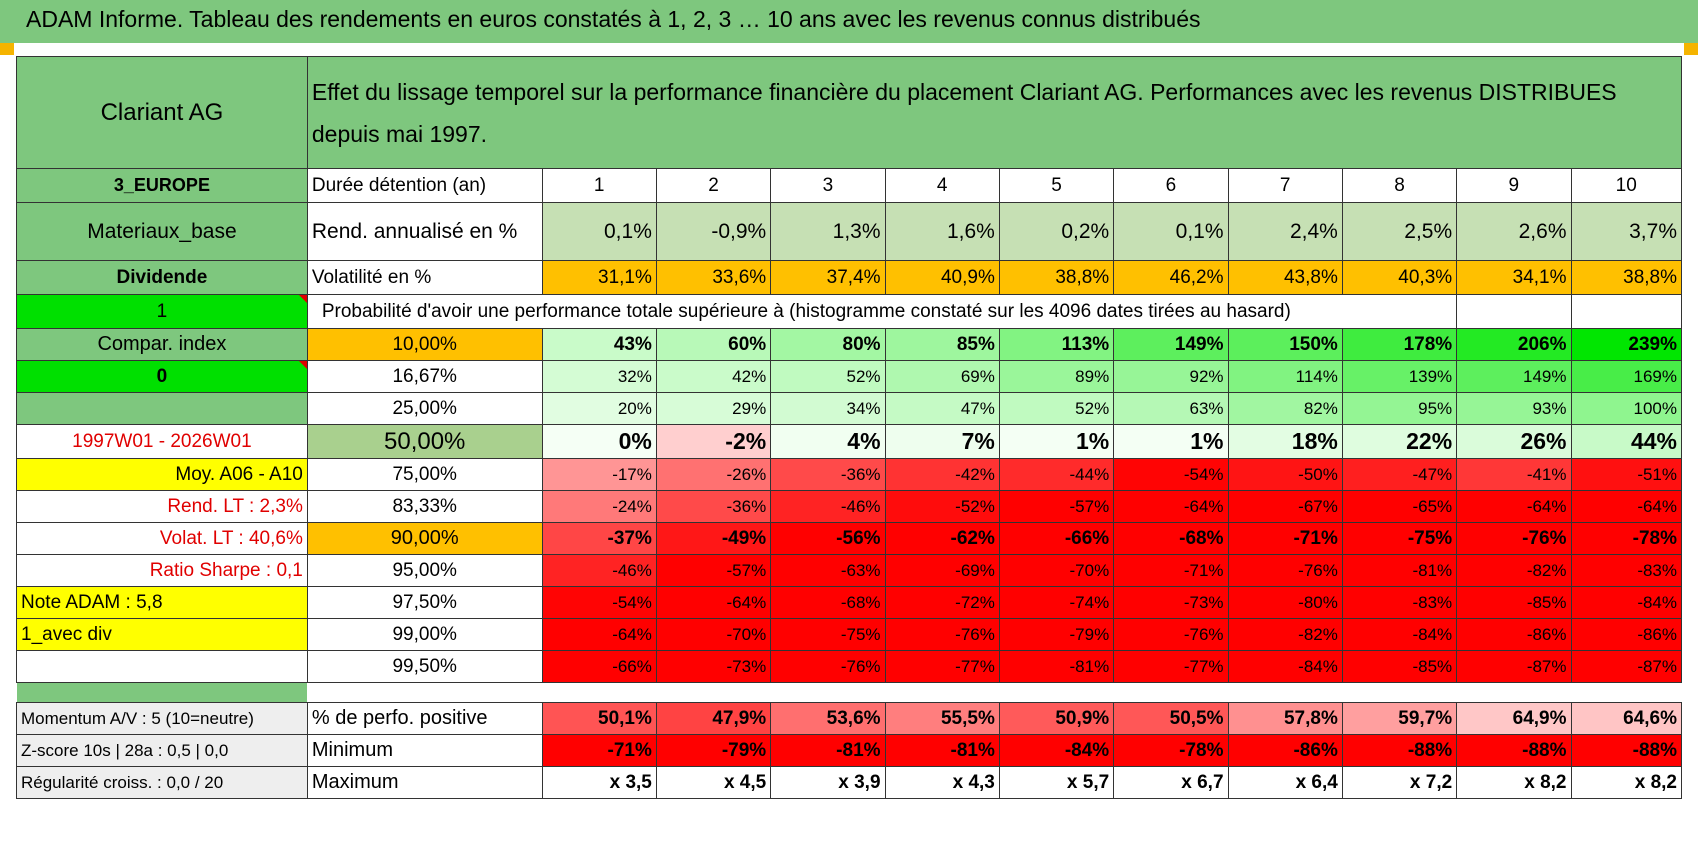  I want to click on perf-value: -51%, so click(1626, 474).